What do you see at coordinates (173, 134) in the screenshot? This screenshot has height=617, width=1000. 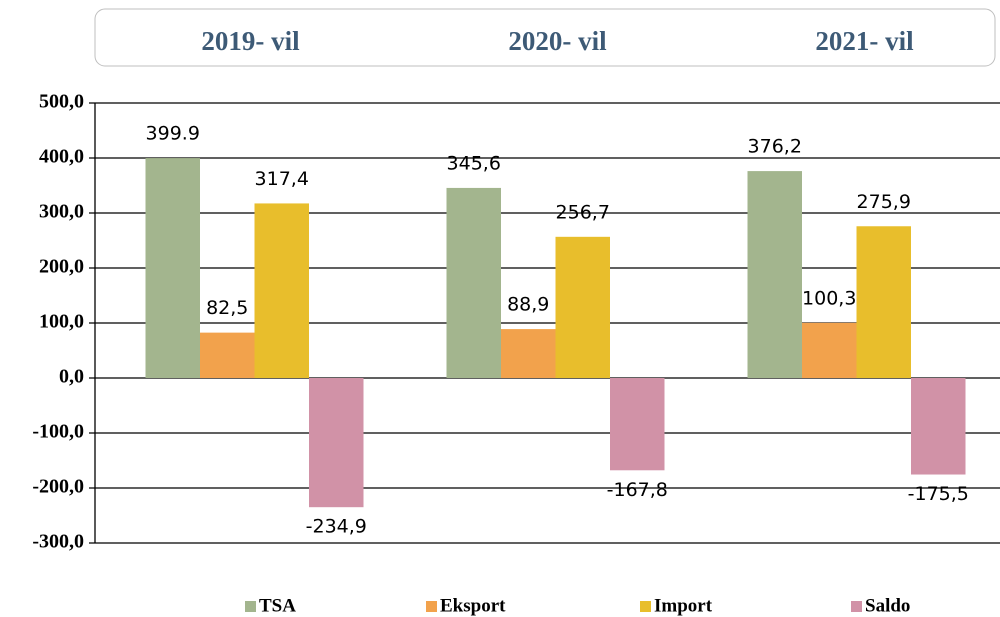 I see `value-label: 399.9` at bounding box center [173, 134].